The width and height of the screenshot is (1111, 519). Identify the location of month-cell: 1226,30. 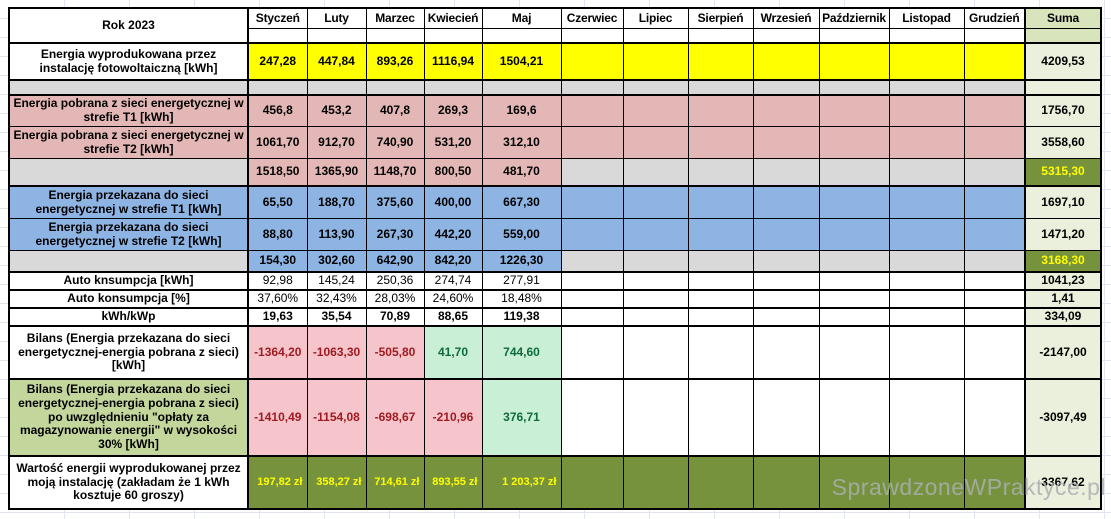
(521, 261).